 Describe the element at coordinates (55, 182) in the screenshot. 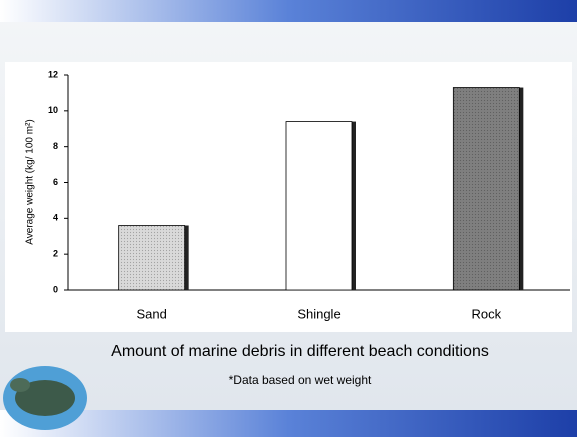

I see `y-tick-label: 6` at that location.